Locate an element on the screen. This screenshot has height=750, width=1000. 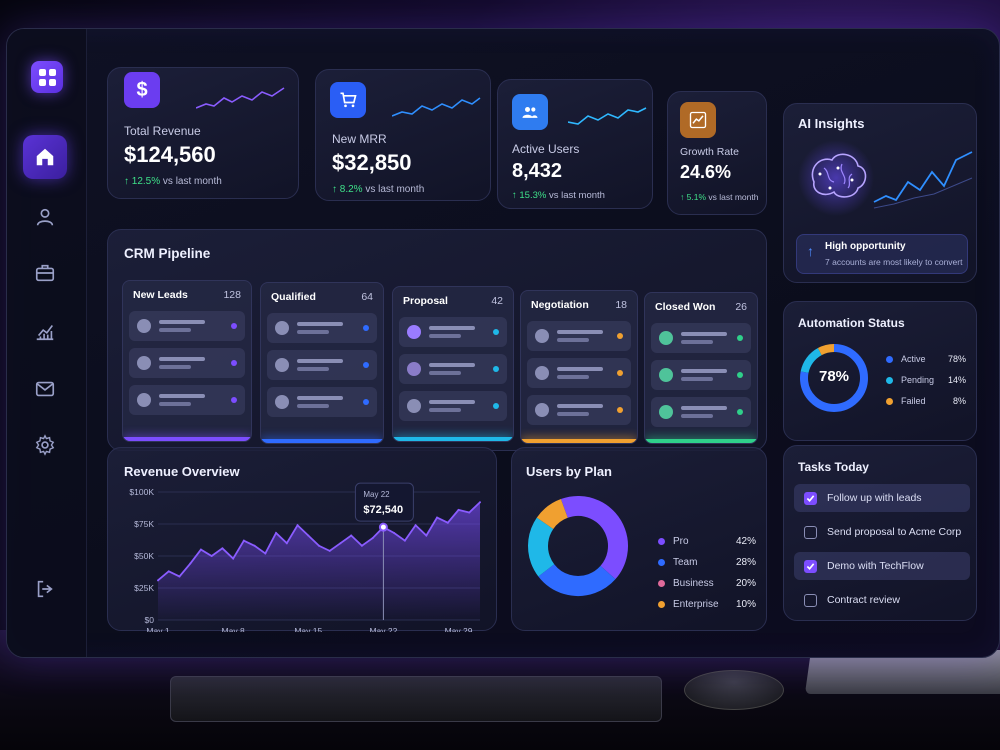
nav-analytics is located at coordinates (45, 331).